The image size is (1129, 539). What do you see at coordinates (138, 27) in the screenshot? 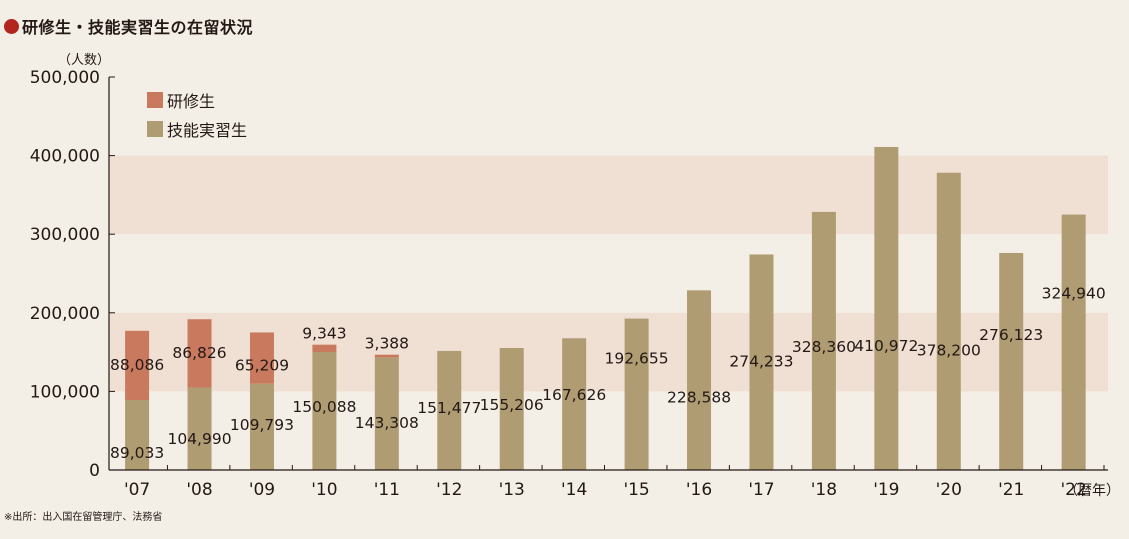
I see `chart-title-text: 研修生・技能実習生の在留状況` at bounding box center [138, 27].